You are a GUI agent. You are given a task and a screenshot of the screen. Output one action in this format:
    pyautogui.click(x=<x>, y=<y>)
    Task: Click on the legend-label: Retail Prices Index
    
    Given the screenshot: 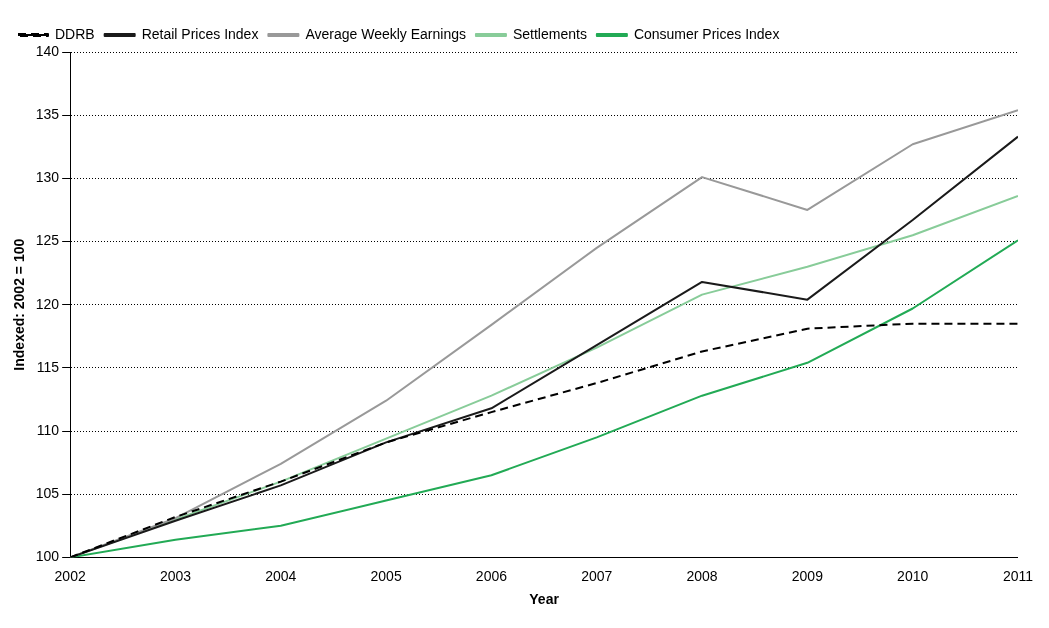 What is the action you would take?
    pyautogui.click(x=200, y=33)
    